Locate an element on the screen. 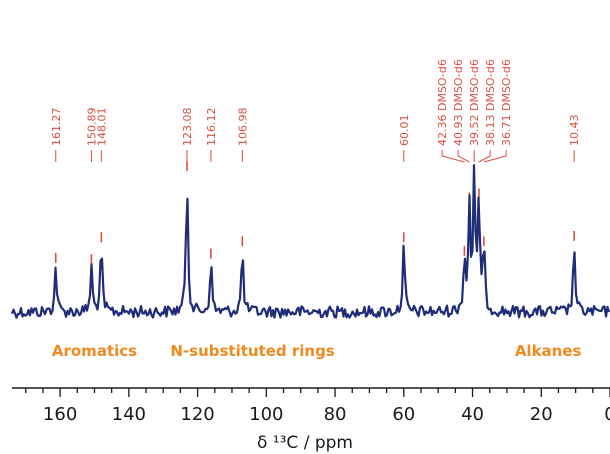  x-axis-tick-labels: 160 140 120 100 80 60 40 20 0 is located at coordinates (326, 414).